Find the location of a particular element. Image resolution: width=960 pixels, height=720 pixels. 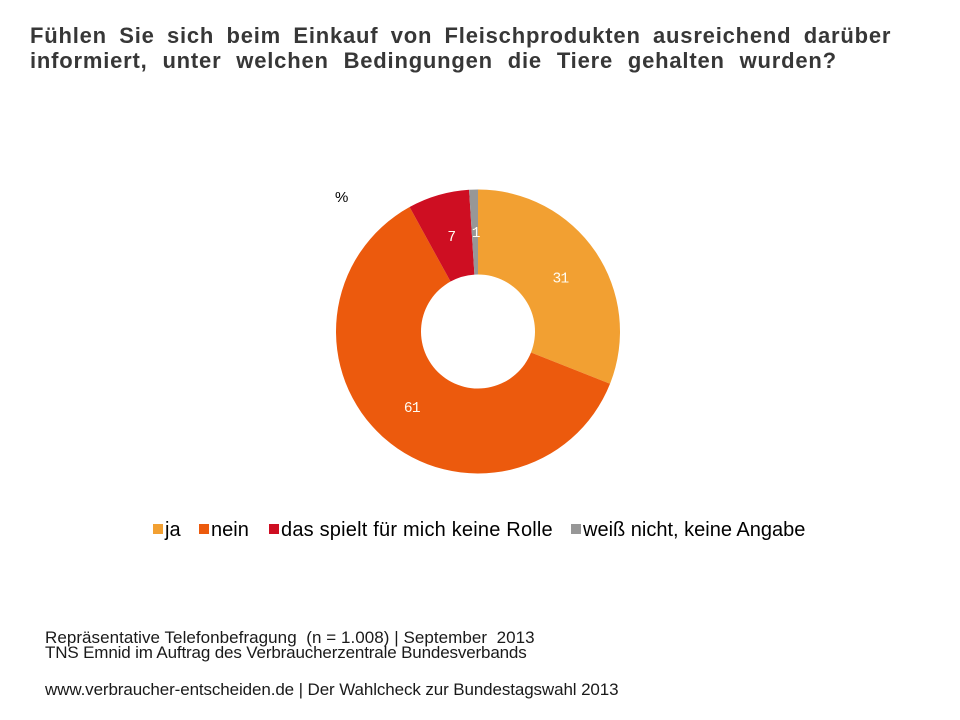

svg-text: 7 is located at coordinates (451, 238).